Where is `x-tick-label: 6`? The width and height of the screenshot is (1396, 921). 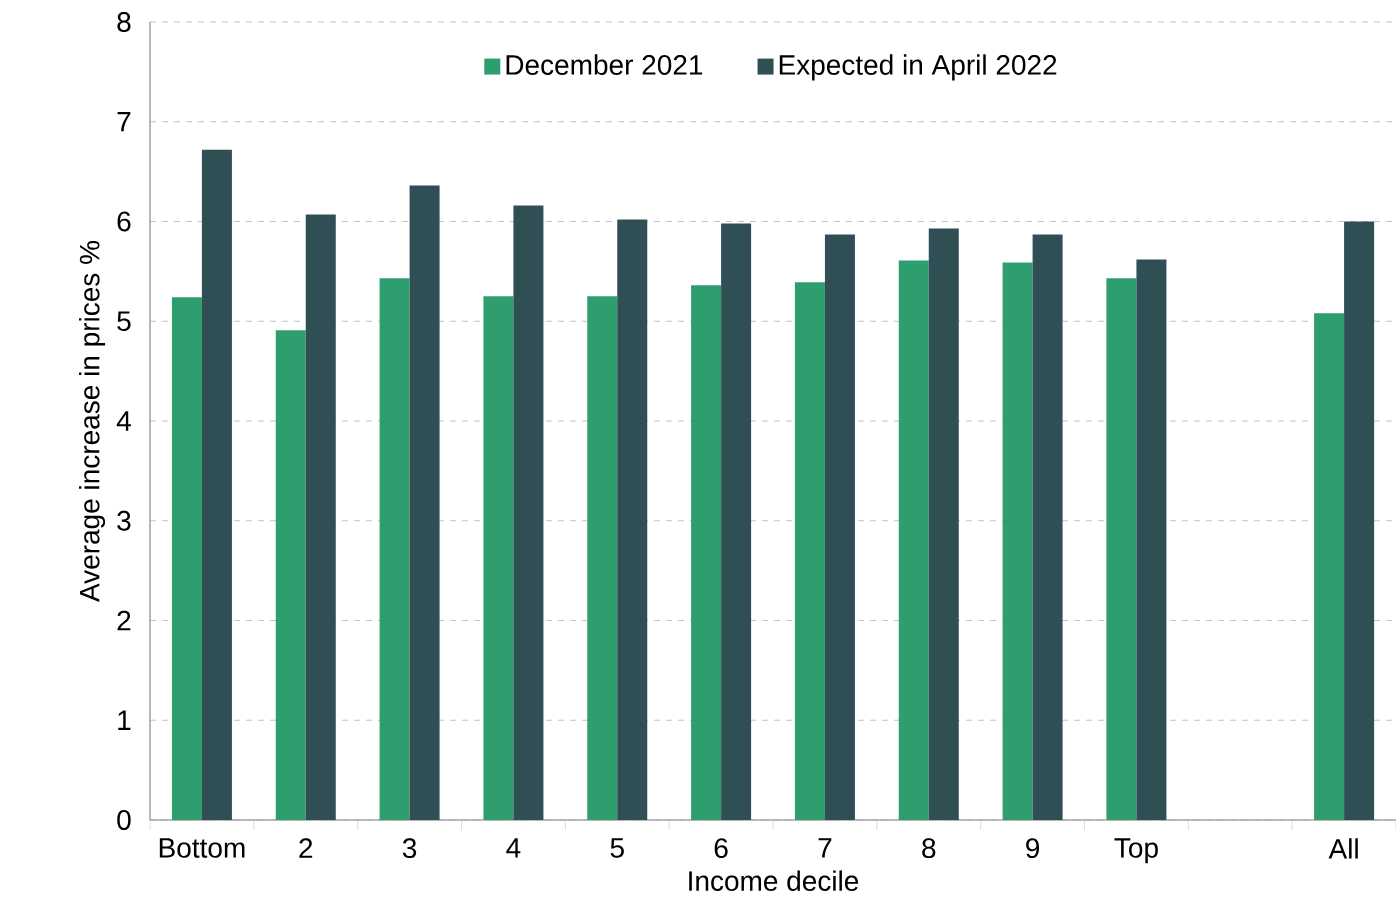 x-tick-label: 6 is located at coordinates (721, 848).